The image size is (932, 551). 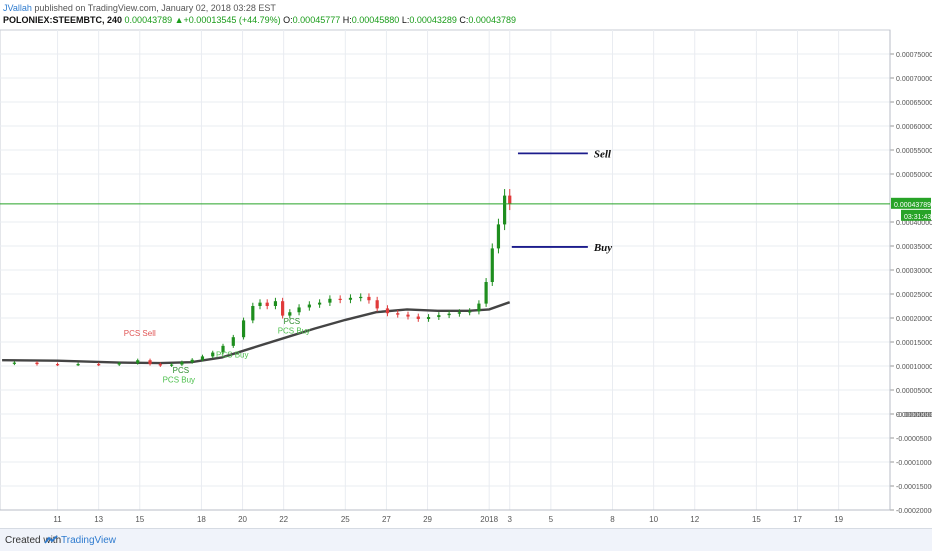 I want to click on tradingview-link: TradingView, so click(x=89, y=540).